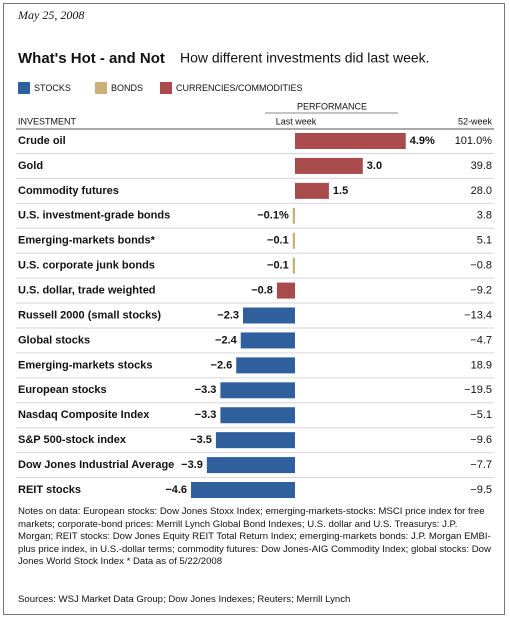 Image resolution: width=510 pixels, height=621 pixels. Describe the element at coordinates (481, 166) in the screenshot. I see `week-52-value: 39.8` at that location.